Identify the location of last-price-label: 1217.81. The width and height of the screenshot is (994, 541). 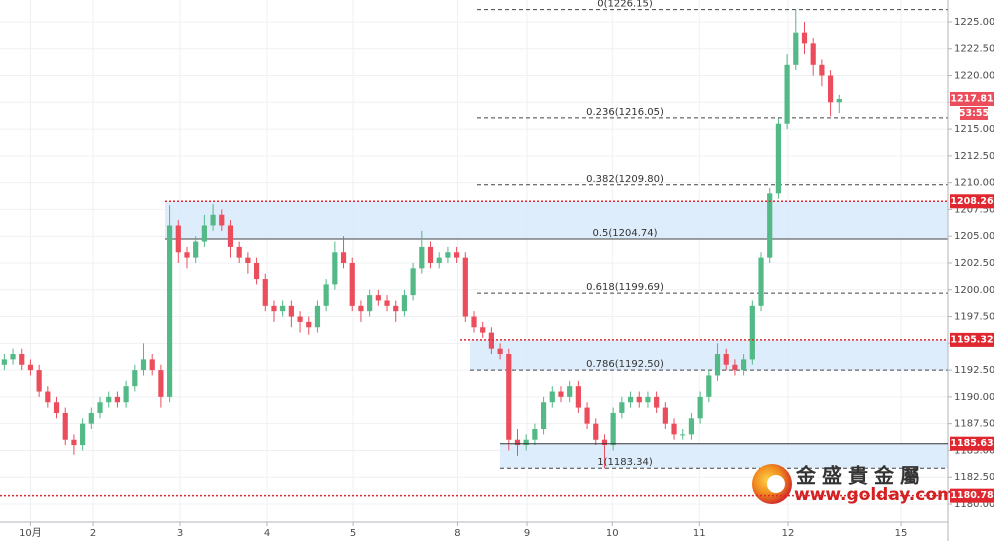
(971, 98).